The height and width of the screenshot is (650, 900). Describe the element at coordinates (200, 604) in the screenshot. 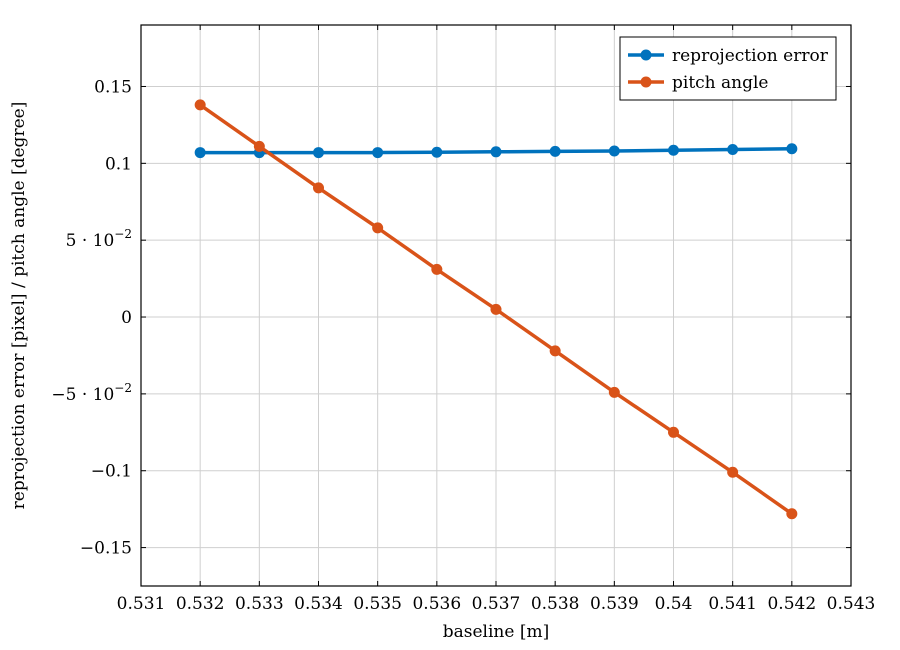

I see `x-tick-label: 0.532` at that location.